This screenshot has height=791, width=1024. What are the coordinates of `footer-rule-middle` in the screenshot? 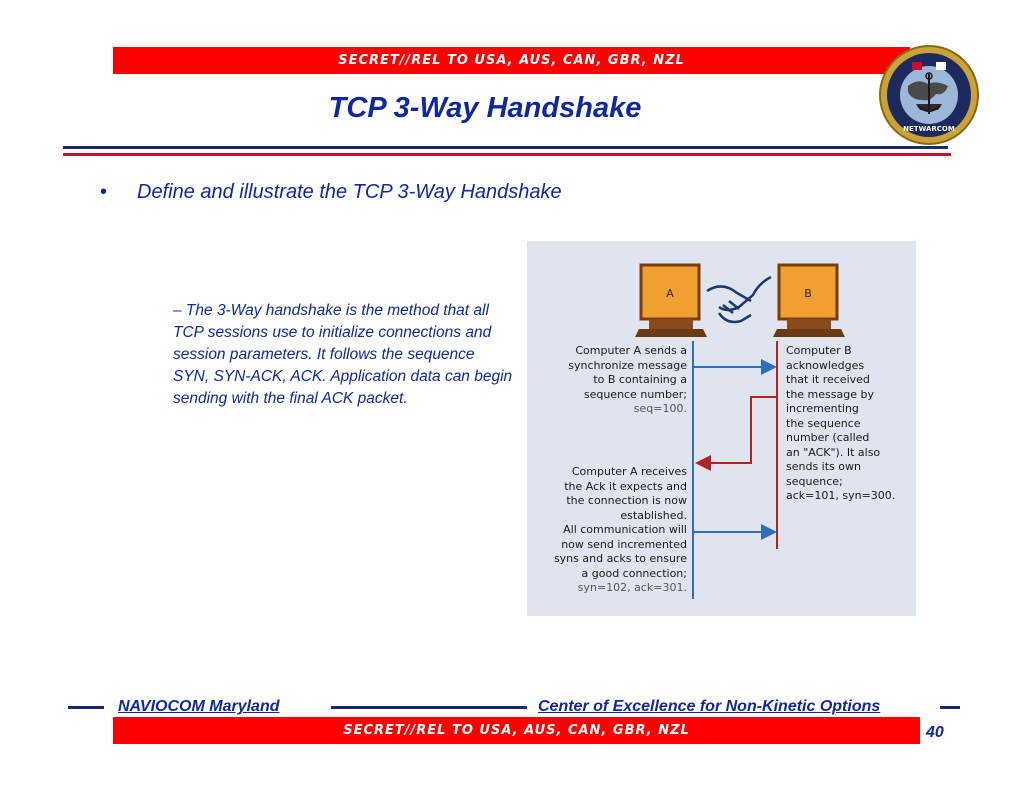 It's located at (429, 707).